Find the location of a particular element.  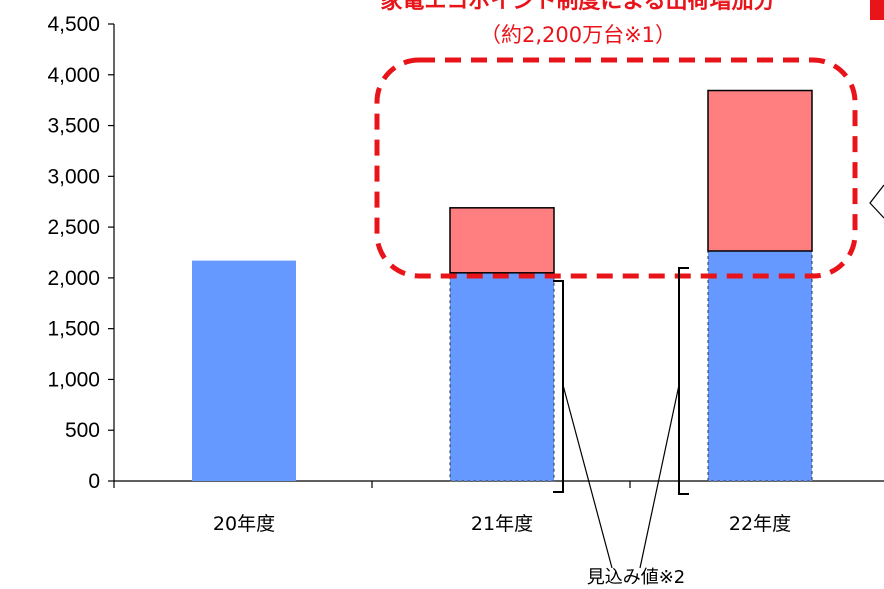

x-tick-label: 21年度 is located at coordinates (502, 524).